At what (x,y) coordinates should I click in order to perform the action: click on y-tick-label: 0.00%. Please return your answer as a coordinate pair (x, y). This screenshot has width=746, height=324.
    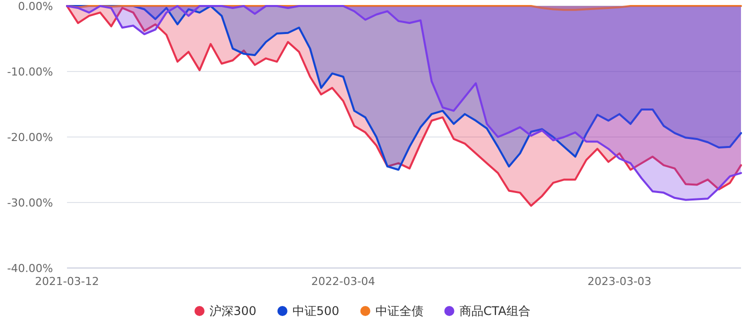
    Looking at the image, I should click on (35, 6).